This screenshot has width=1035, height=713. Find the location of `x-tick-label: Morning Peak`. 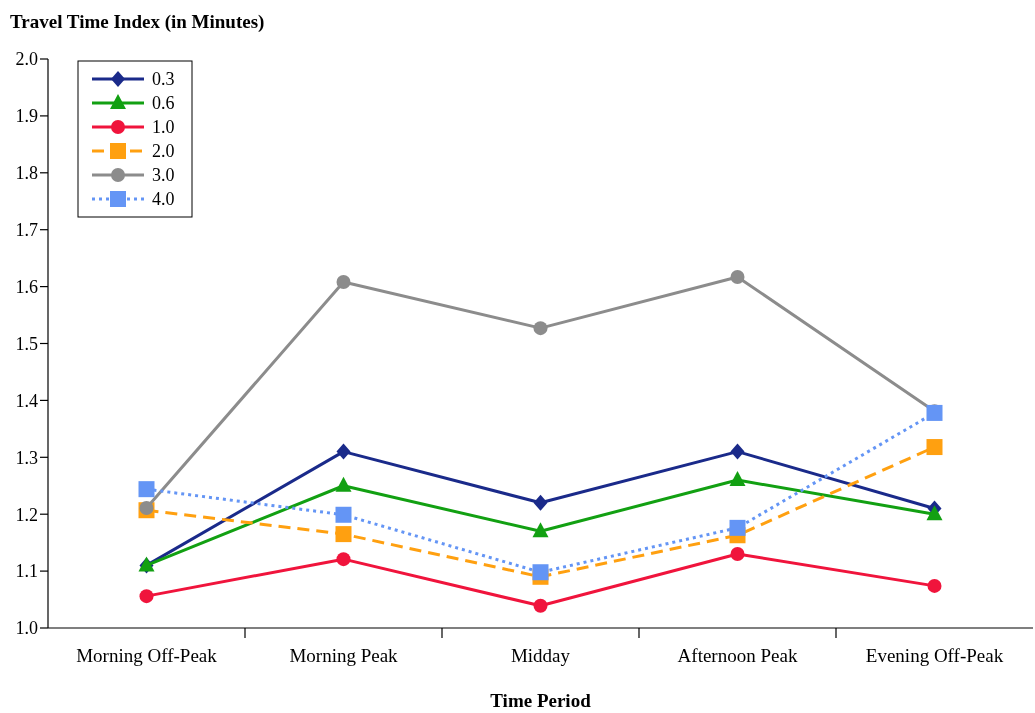

x-tick-label: Morning Peak is located at coordinates (344, 655).